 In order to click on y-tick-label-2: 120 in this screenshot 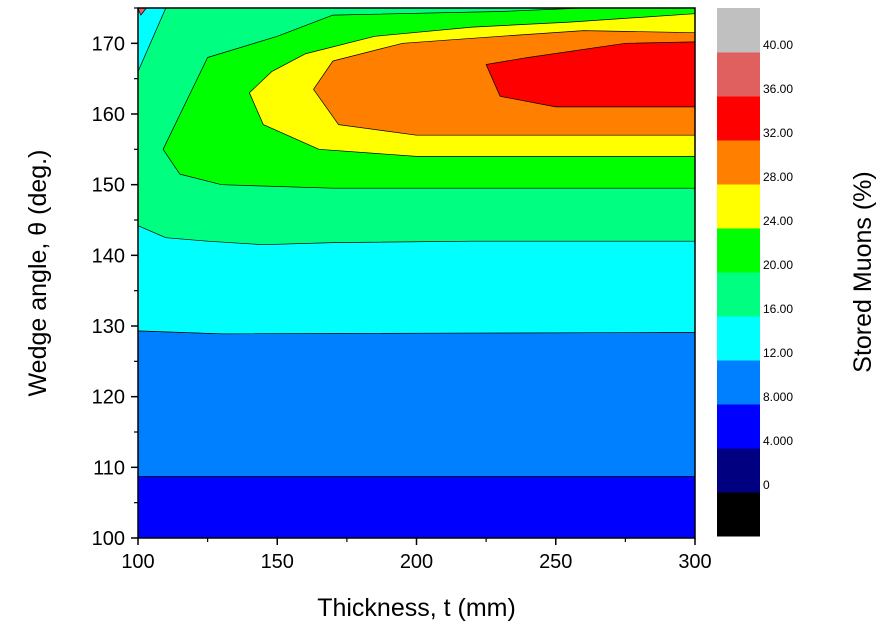, I will do `click(108, 398)`.